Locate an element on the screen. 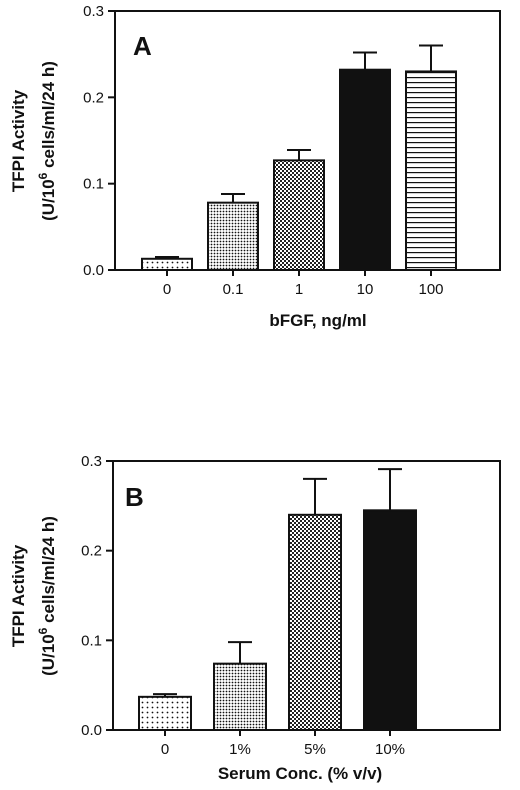  x-axis: 0 0.1 1 10 100 is located at coordinates (303, 284).